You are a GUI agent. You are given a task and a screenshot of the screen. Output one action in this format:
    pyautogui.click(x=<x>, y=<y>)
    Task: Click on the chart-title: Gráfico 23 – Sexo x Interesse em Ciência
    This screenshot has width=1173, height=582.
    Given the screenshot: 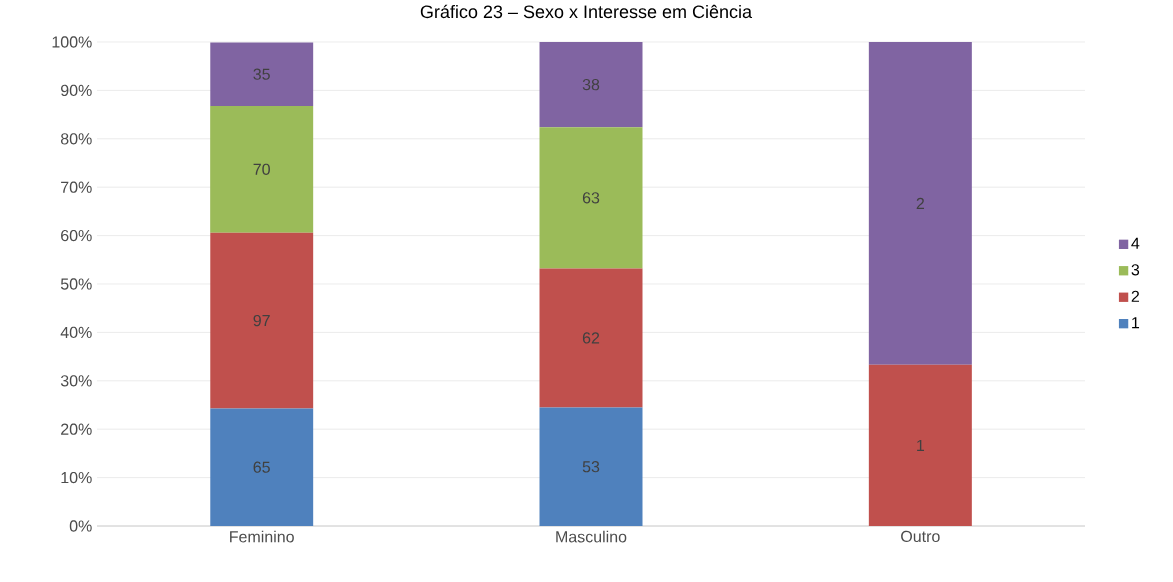 What is the action you would take?
    pyautogui.click(x=586, y=11)
    